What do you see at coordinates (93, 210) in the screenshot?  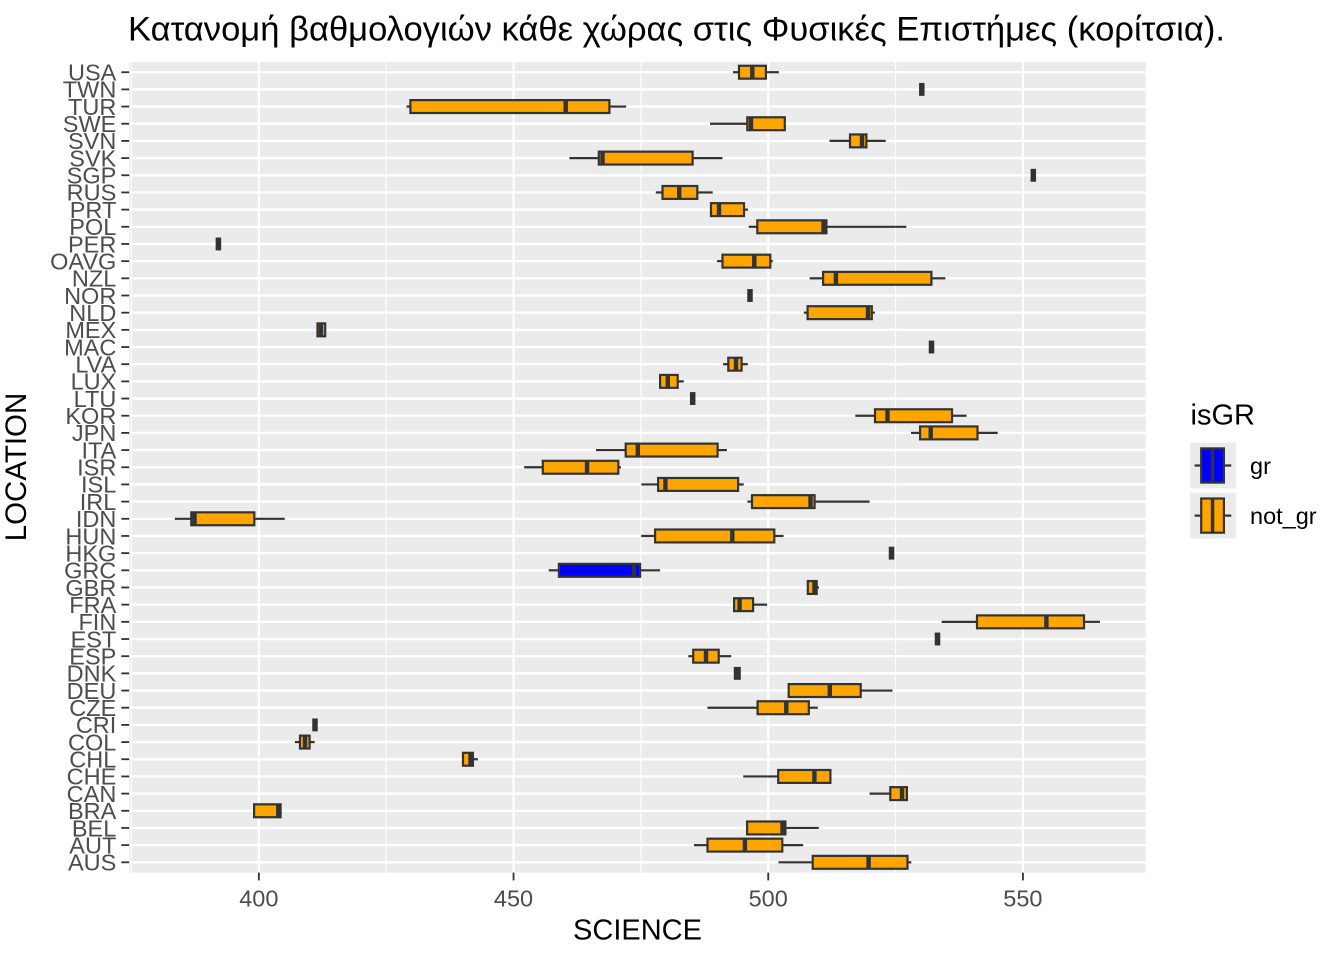 I see `svg-text: PRT` at bounding box center [93, 210].